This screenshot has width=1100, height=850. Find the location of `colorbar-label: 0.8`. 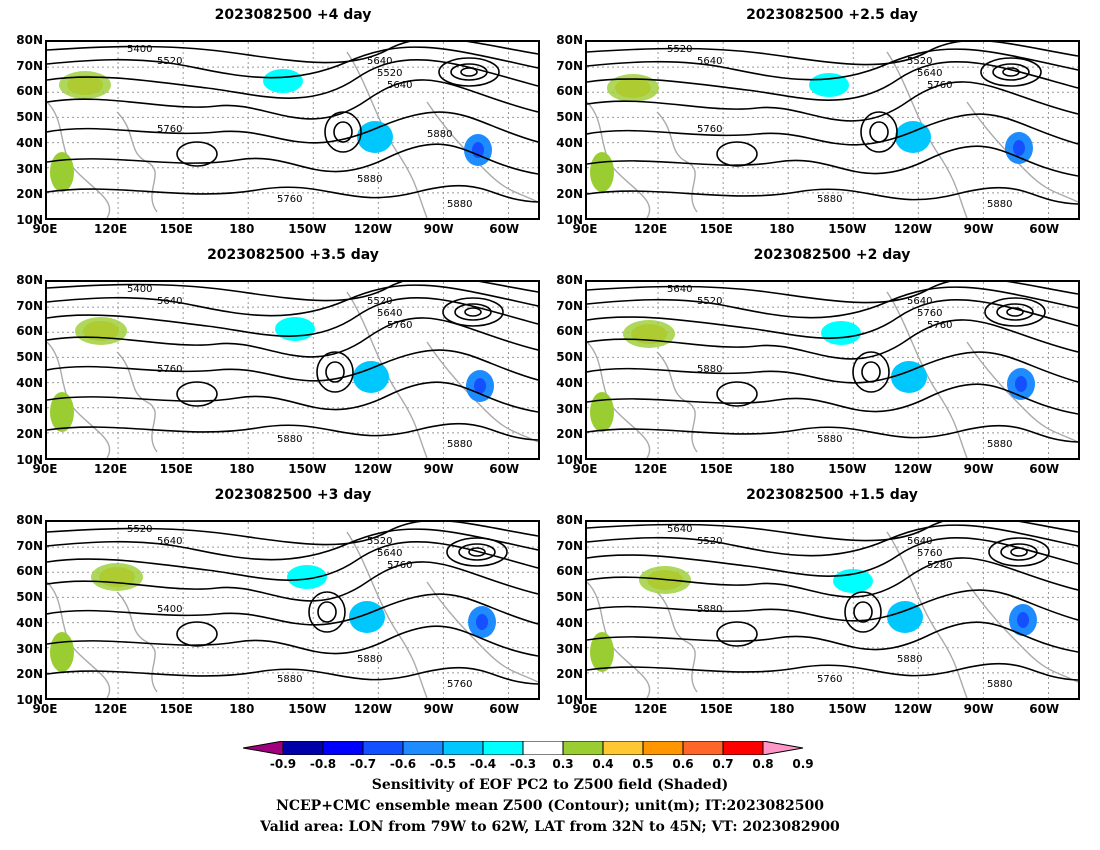

colorbar-label: 0.8 is located at coordinates (763, 764).